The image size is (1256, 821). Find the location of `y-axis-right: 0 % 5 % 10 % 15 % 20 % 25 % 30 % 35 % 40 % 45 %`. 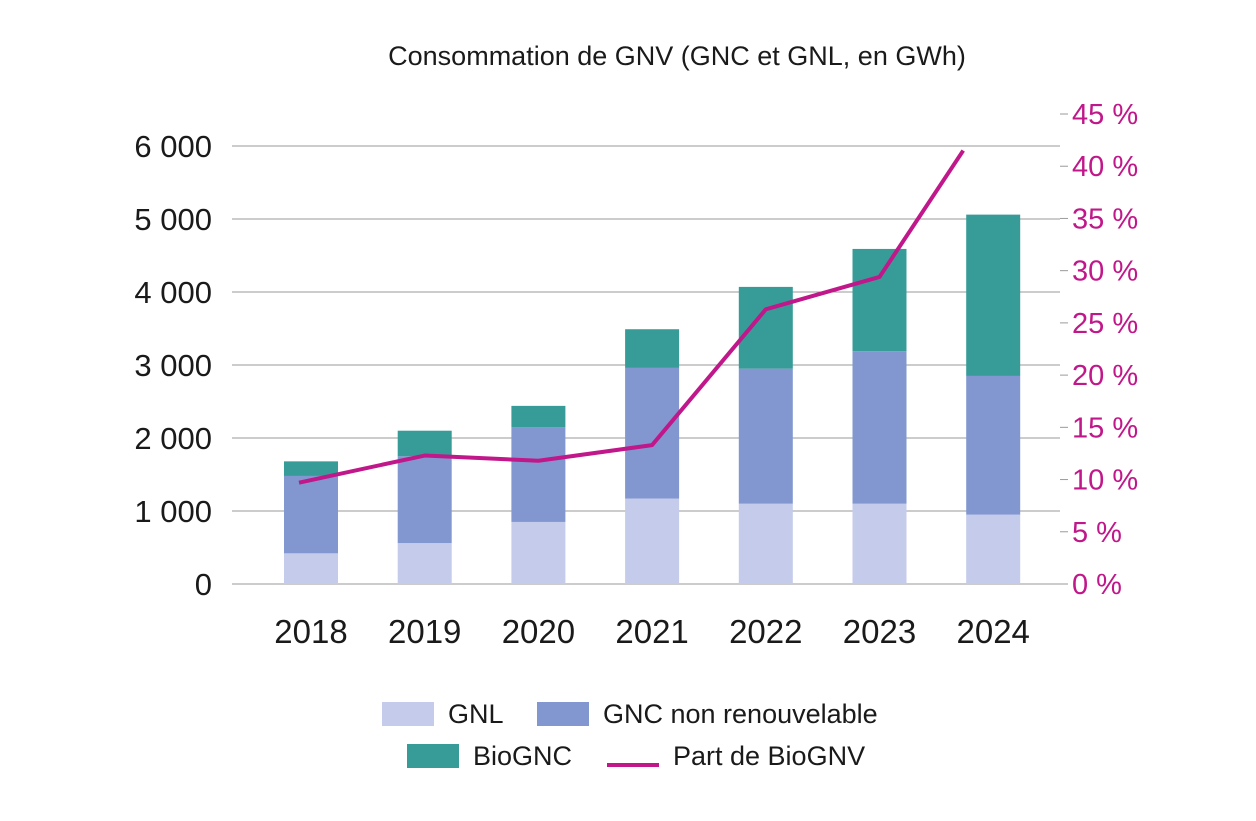

y-axis-right: 0 % 5 % 10 % 15 % 20 % 25 % 30 % 35 % 40 % 45 % is located at coordinates (1099, 350).